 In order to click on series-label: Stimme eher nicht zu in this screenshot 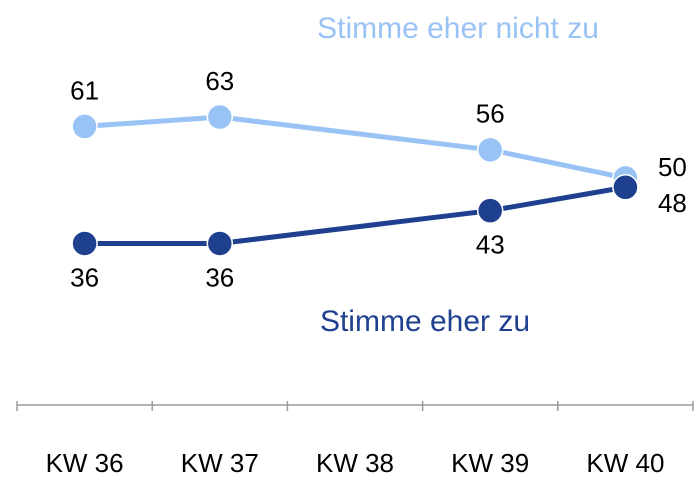, I will do `click(458, 28)`.